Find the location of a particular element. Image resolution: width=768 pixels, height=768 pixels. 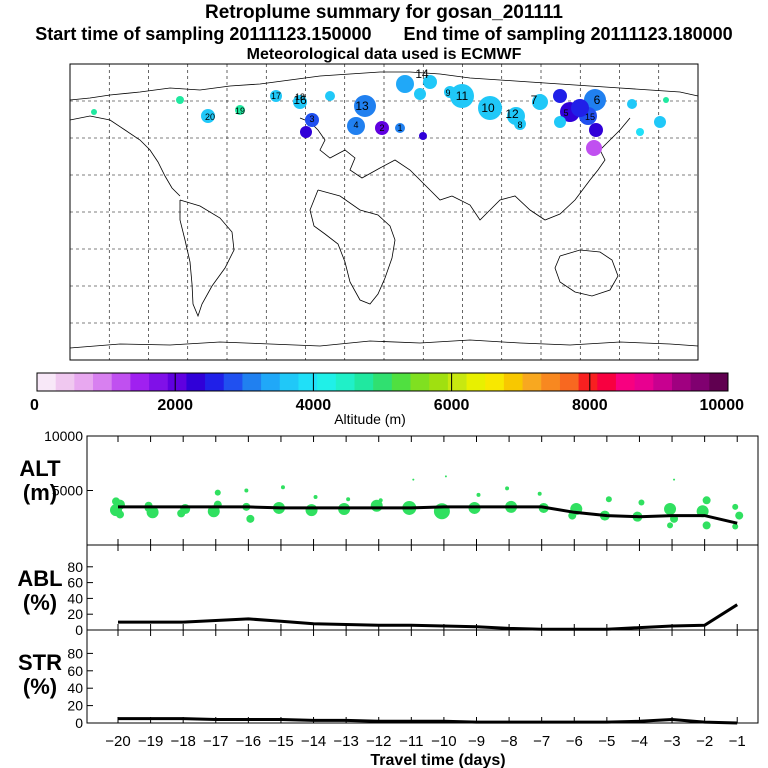

plume-label: 2 is located at coordinates (381, 128).